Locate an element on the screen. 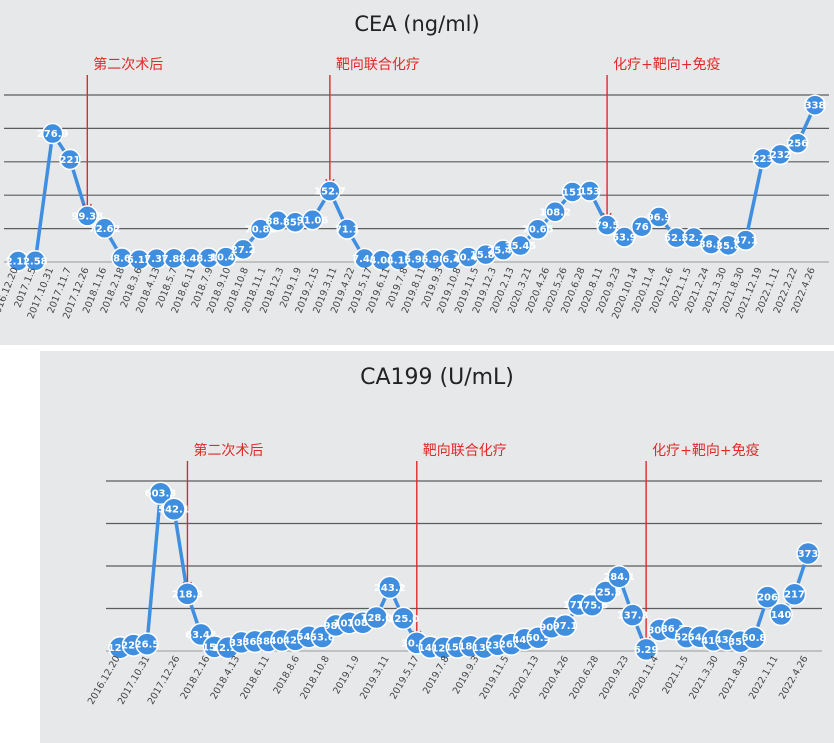  data-label: 217 is located at coordinates (794, 595).